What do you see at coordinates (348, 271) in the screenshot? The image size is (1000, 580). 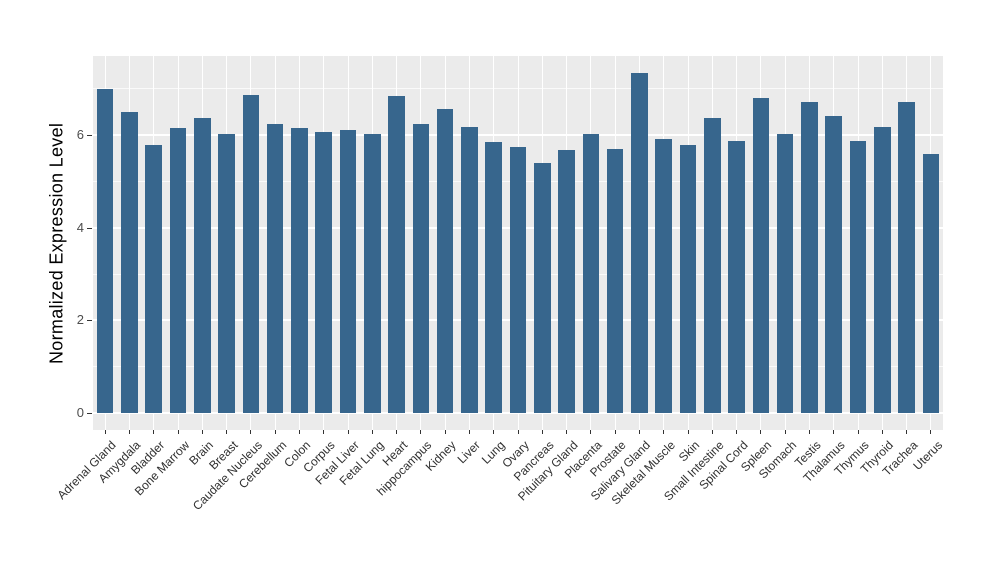 I see `bar-fetal-liver` at bounding box center [348, 271].